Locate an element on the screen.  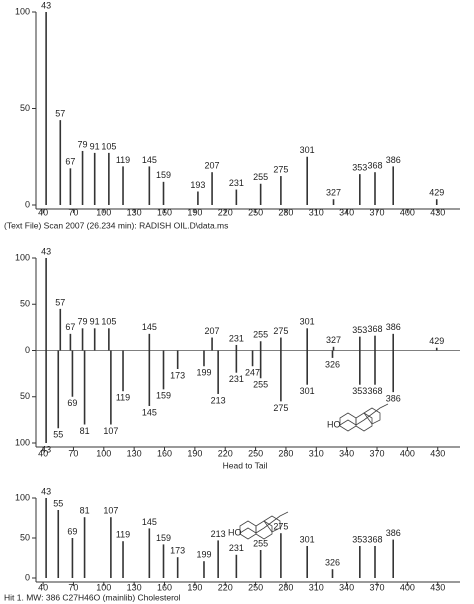
x-tick-label: 310 is located at coordinates (316, 587).